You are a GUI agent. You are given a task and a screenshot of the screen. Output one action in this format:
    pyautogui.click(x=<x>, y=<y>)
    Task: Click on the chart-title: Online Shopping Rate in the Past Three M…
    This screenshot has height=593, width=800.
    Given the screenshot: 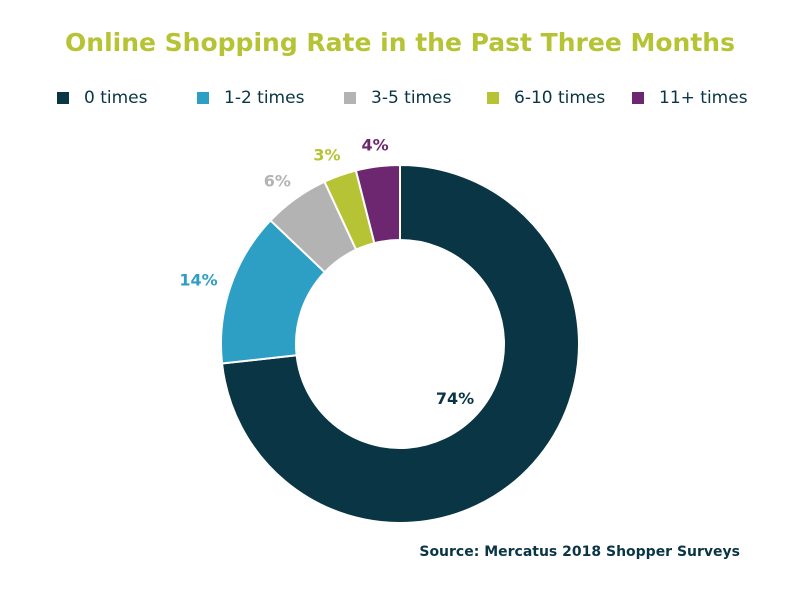 What is the action you would take?
    pyautogui.click(x=400, y=42)
    